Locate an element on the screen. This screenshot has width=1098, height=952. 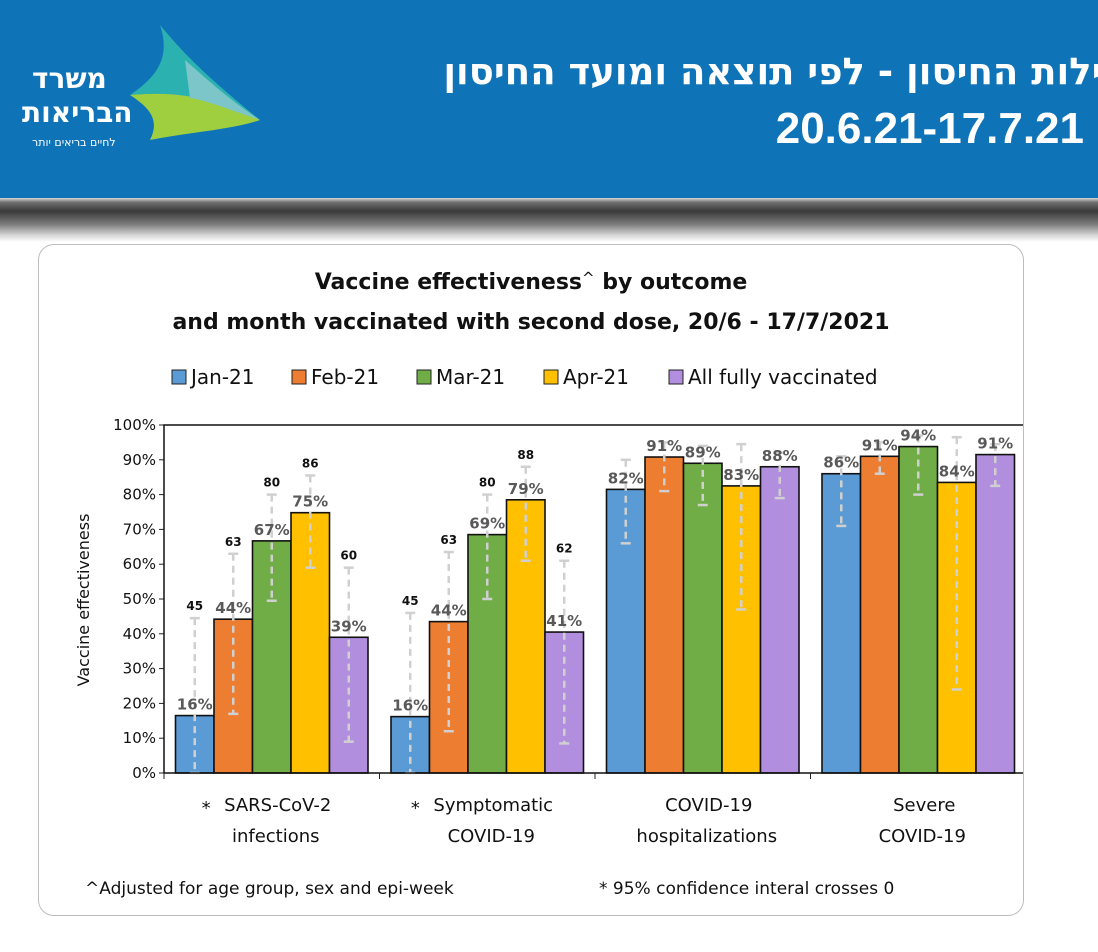
data-label-4-0: 39% is located at coordinates (349, 626).